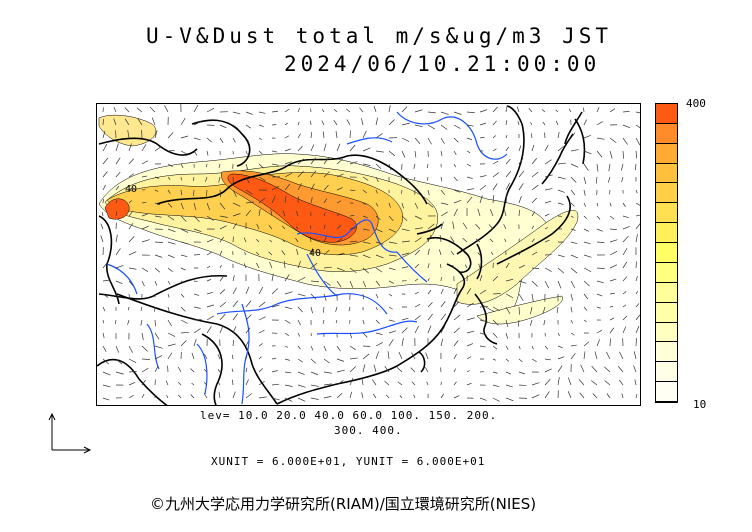 This screenshot has width=752, height=532. Describe the element at coordinates (442, 64) in the screenshot. I see `chart-datetime: 2024/06/10.21:00:00` at that location.